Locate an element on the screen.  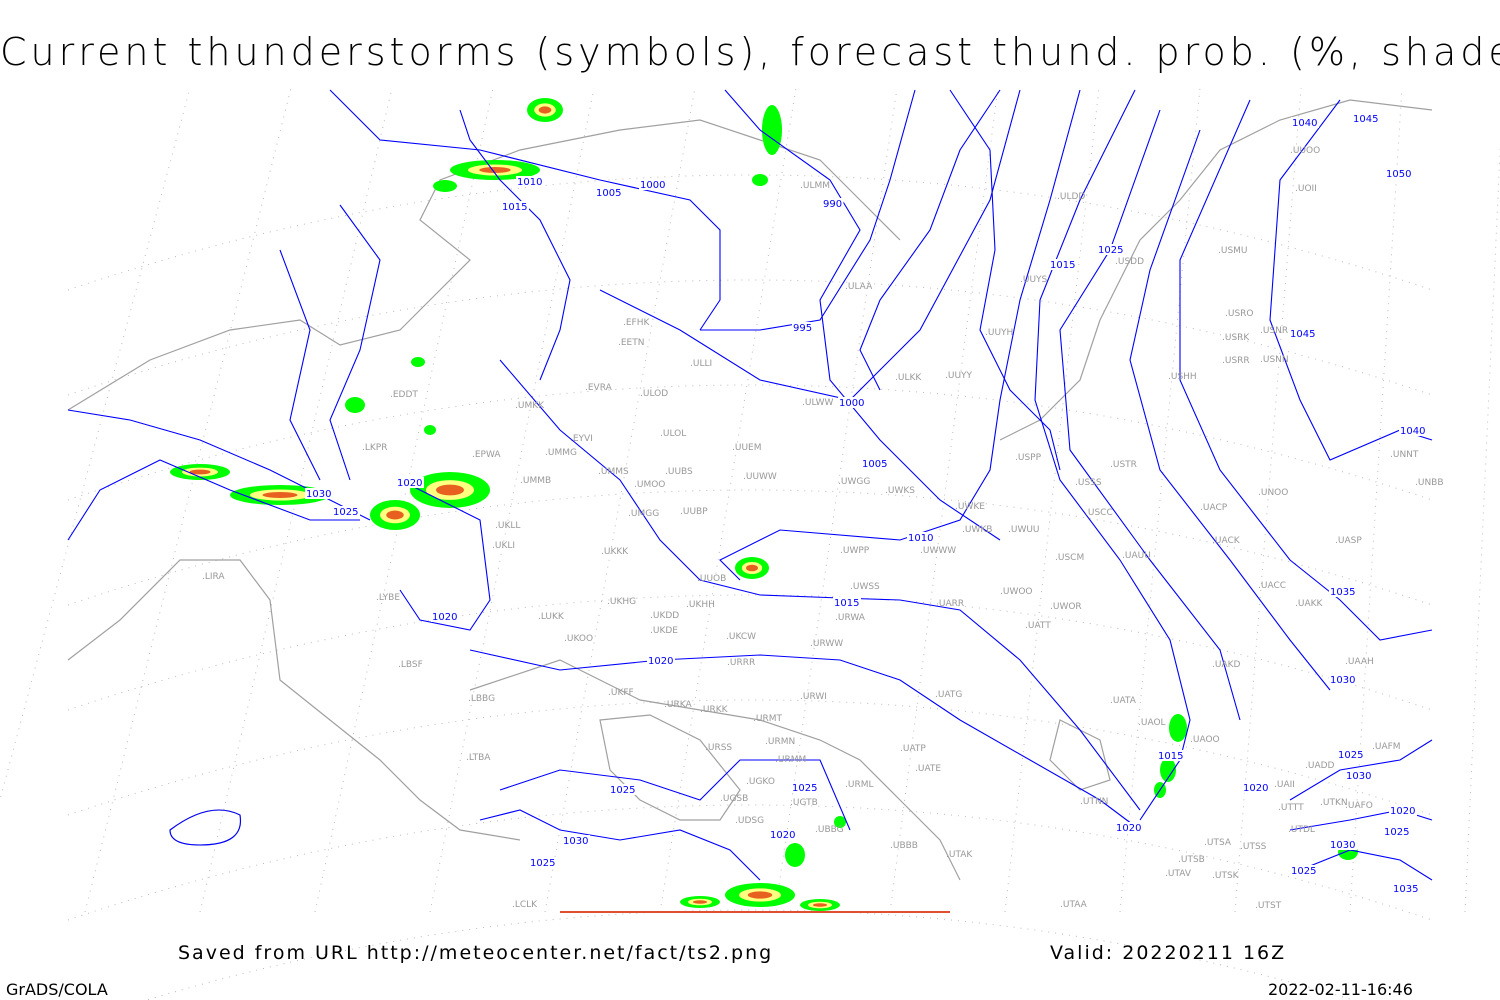
station-label: .USNN is located at coordinates (1274, 360).